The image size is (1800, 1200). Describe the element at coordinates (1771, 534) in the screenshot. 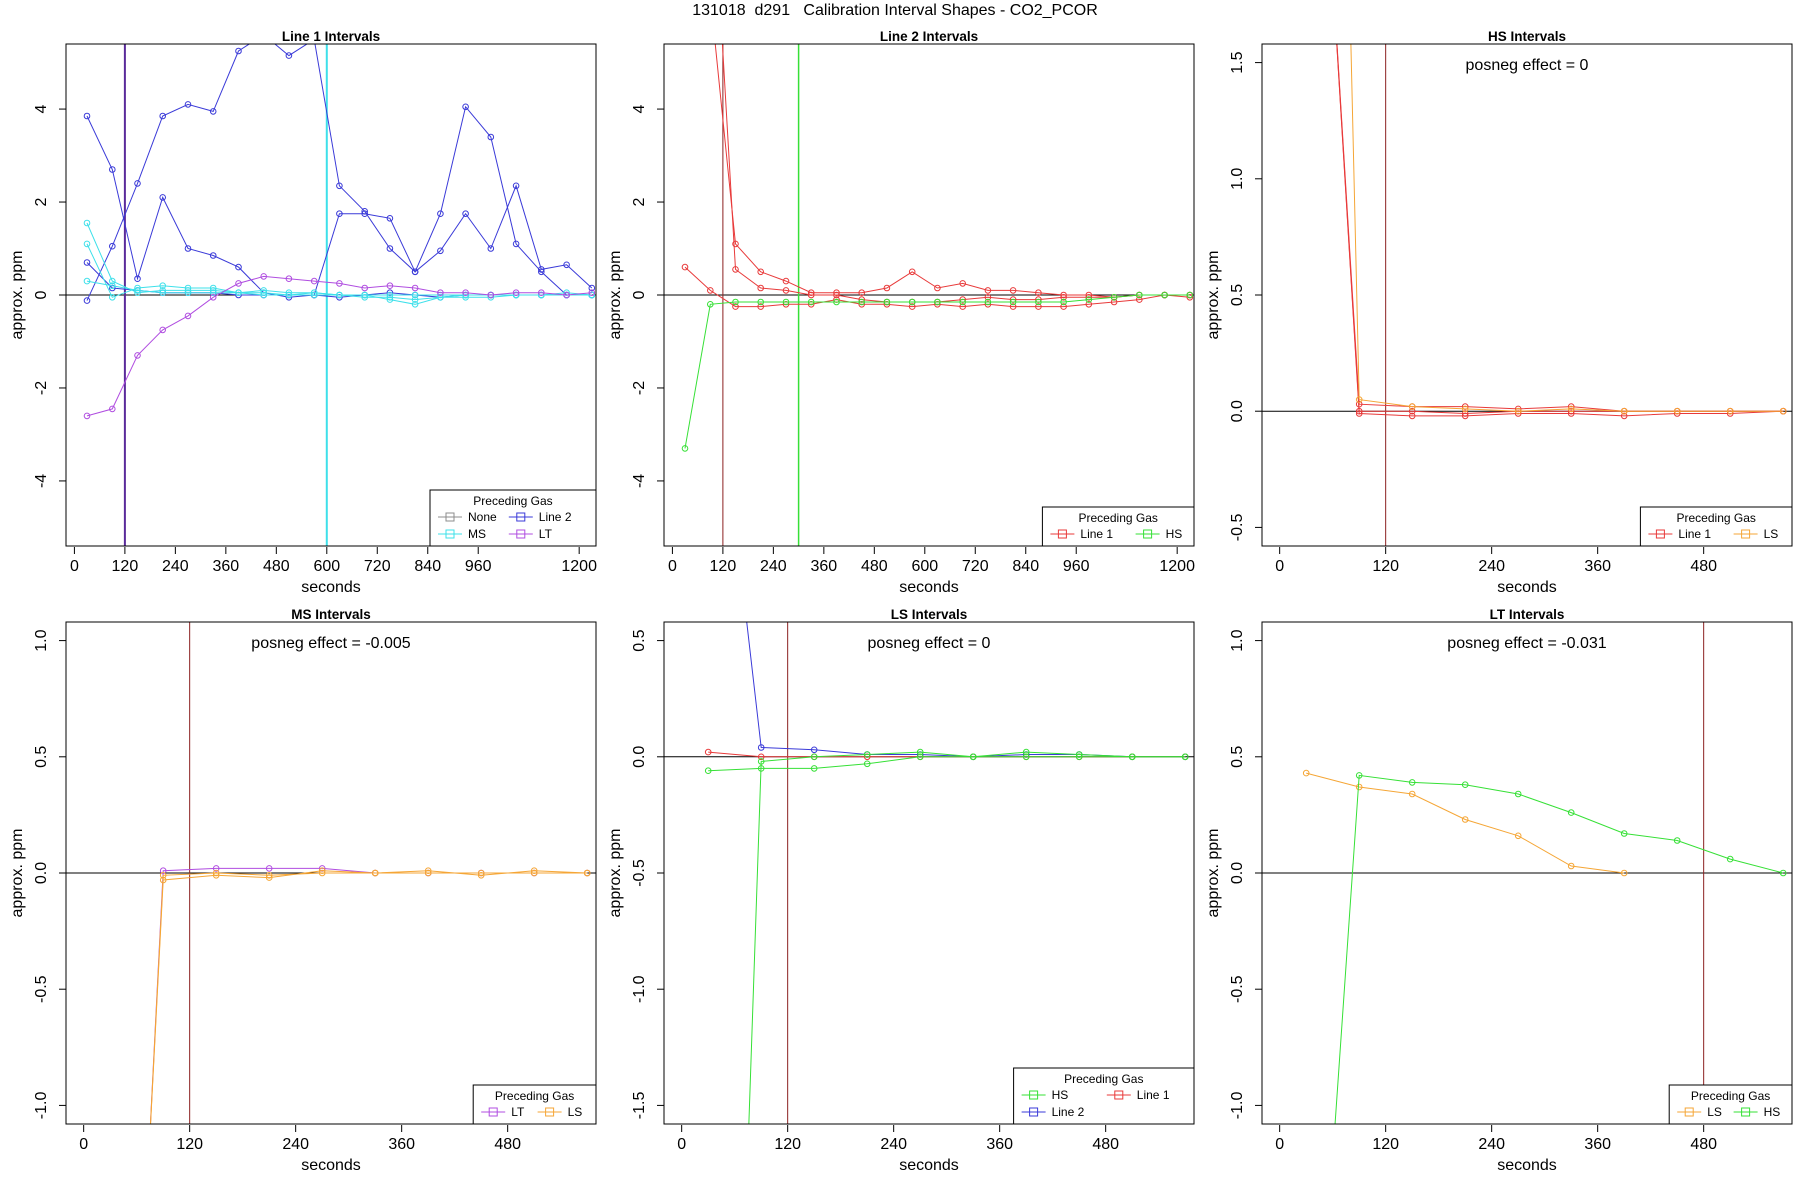

I see `legend-entry-label: LS` at that location.